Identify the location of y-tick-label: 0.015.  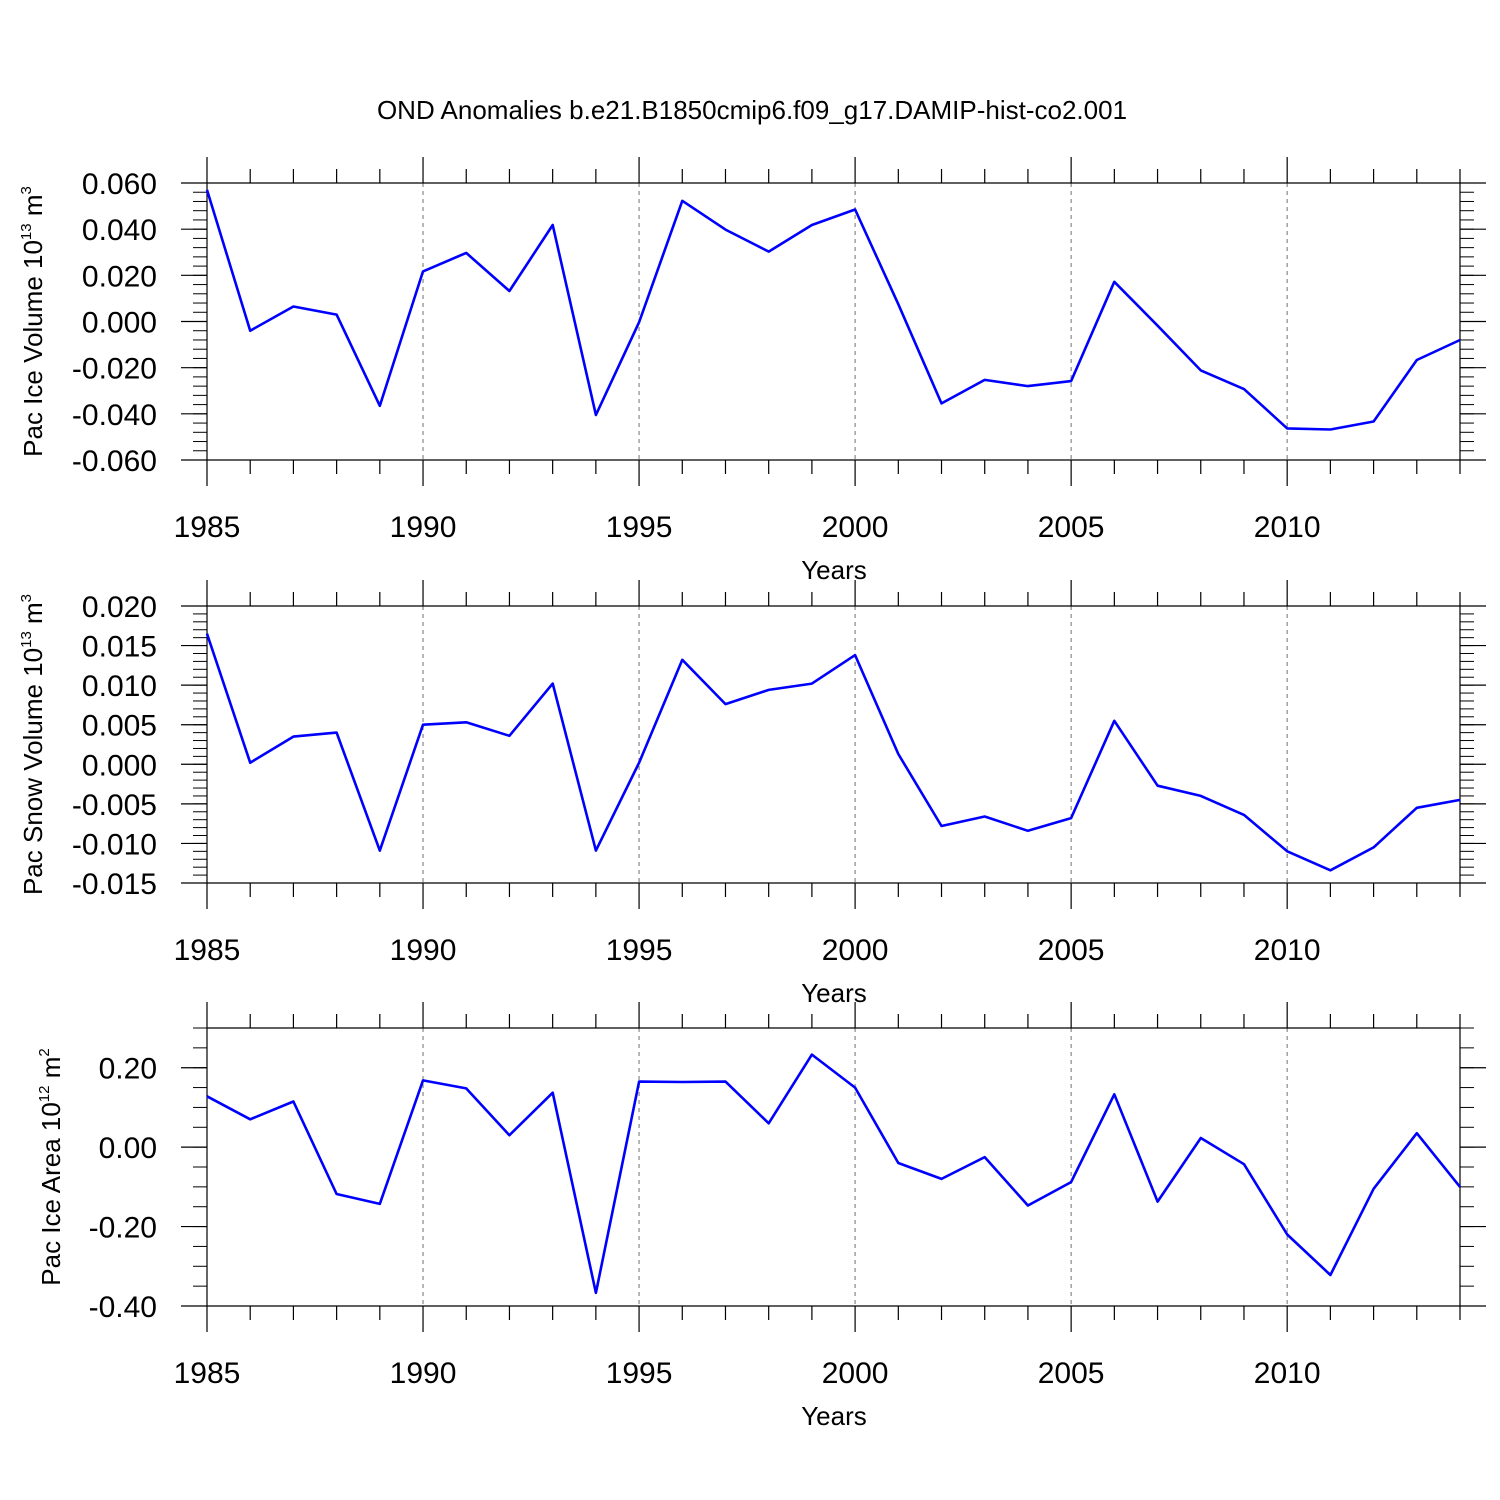
(119, 647).